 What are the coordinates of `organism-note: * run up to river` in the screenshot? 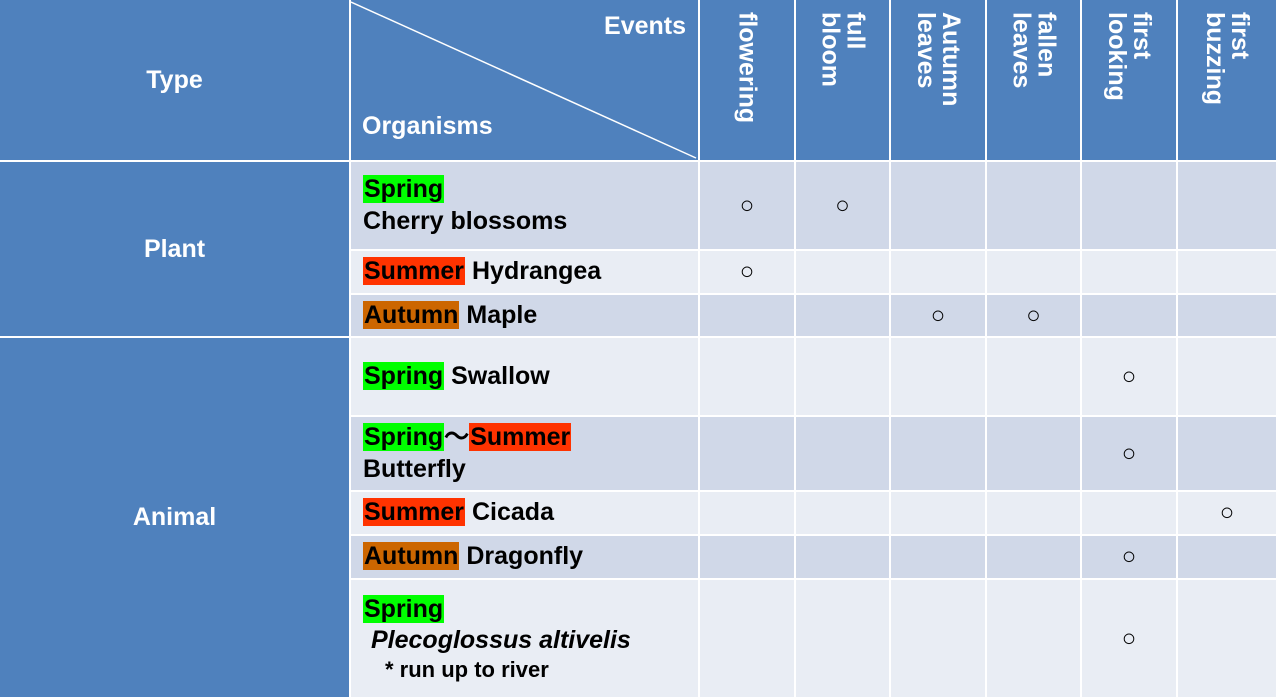 It's located at (467, 669).